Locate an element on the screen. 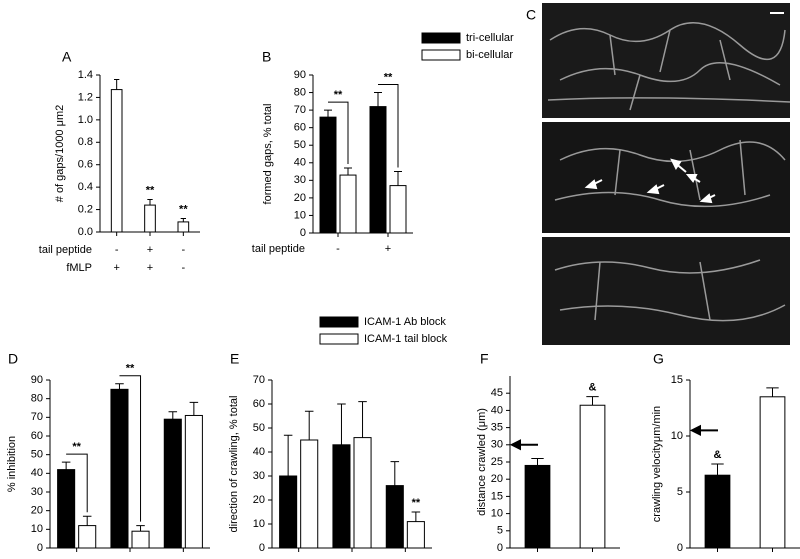 The height and width of the screenshot is (559, 800). legend-swatch is located at coordinates (339, 322).